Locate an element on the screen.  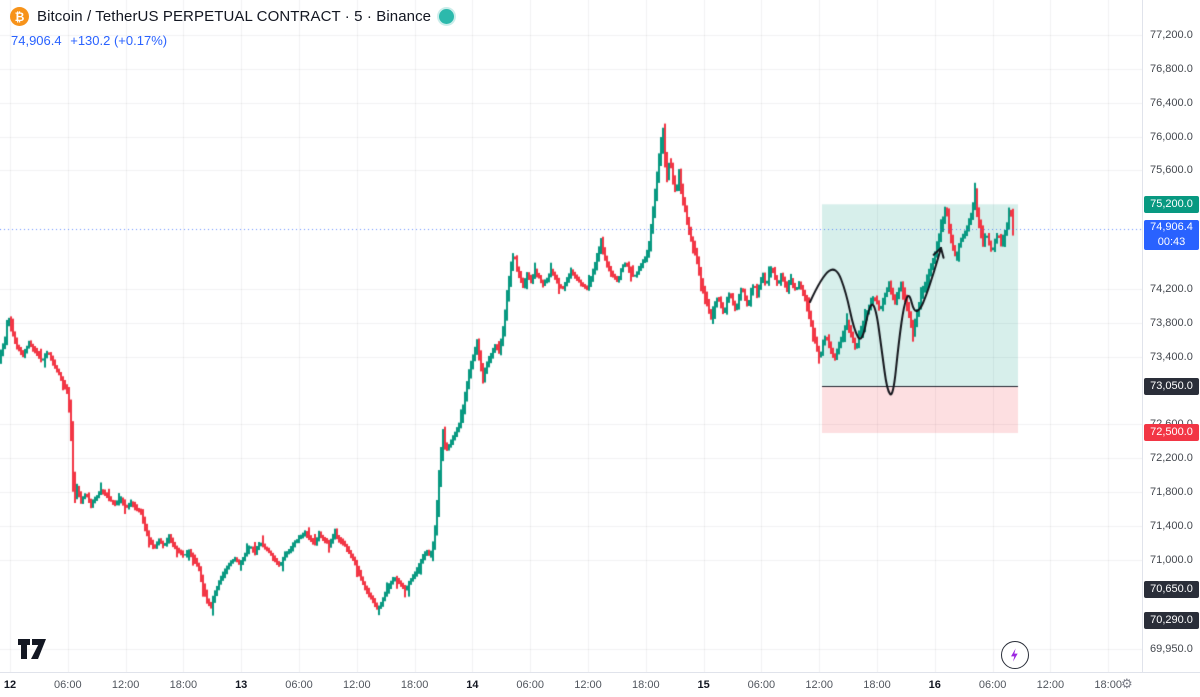
price-axis-label: 71,000.0 is located at coordinates (1171, 559).